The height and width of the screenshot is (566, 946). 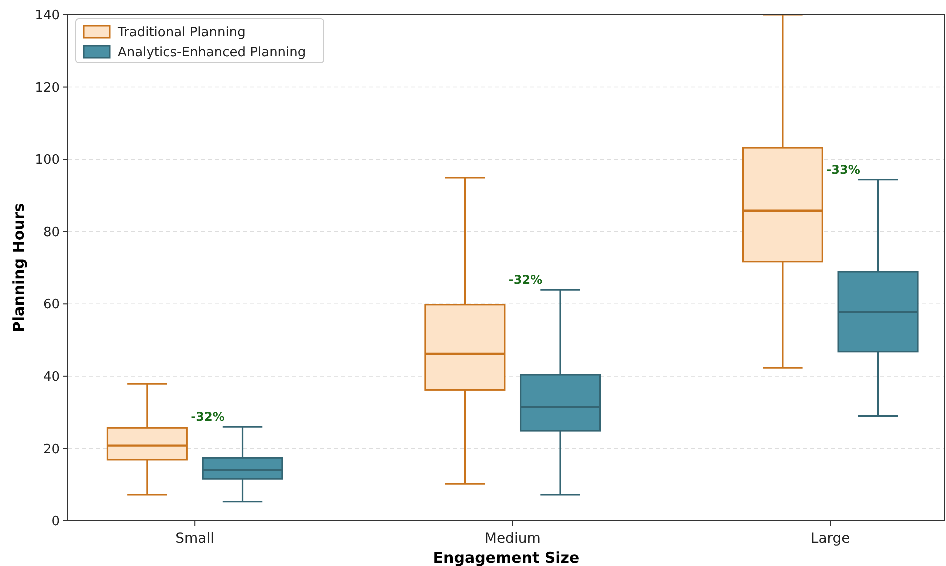 What do you see at coordinates (51, 232) in the screenshot?
I see `y-tick-label: 80` at bounding box center [51, 232].